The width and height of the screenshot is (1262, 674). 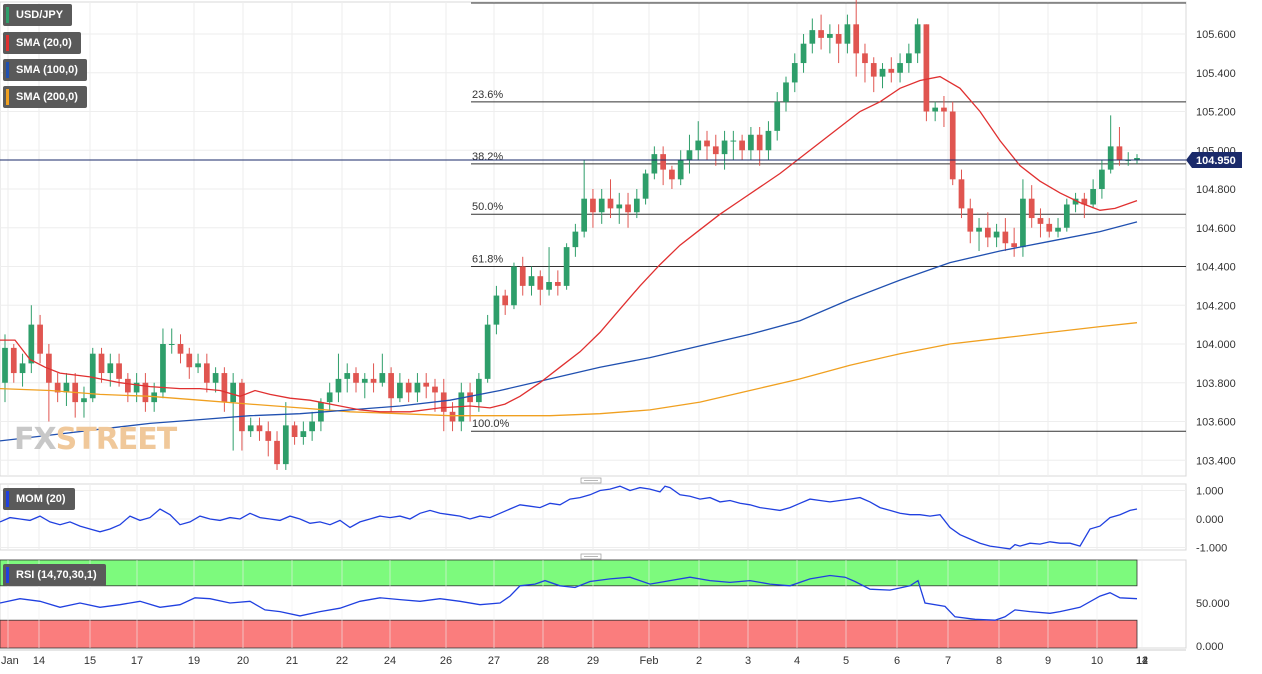 I want to click on sma200-tag: SMA (200,0), so click(x=45, y=97).